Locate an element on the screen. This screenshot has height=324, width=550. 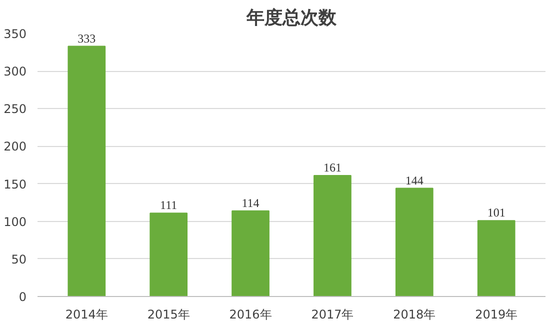
data-label: 114 is located at coordinates (251, 203).